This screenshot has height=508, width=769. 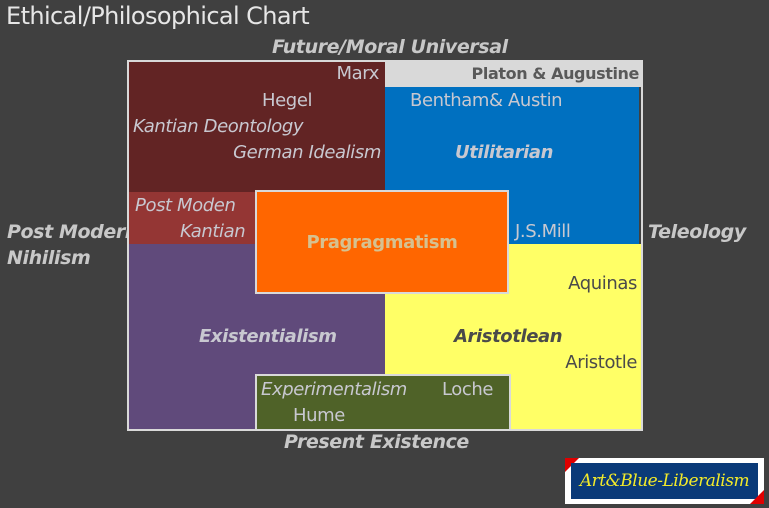 I want to click on logo-text: Art&Blue-Liberalism, so click(x=664, y=481).